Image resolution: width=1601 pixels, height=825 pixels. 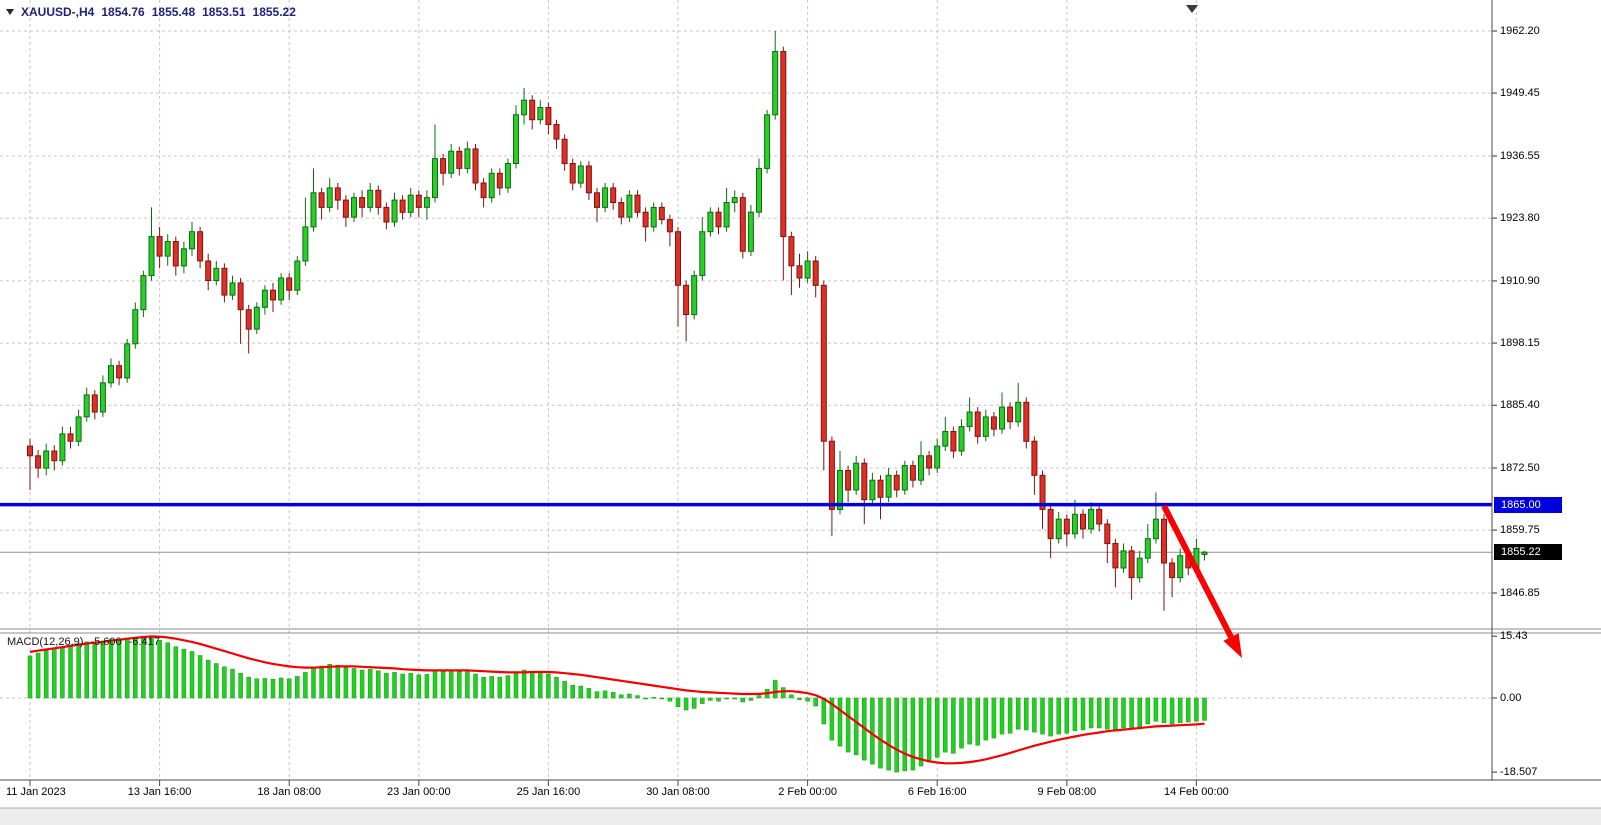 I want to click on price-axis-label: 1846.85, so click(x=1520, y=593).